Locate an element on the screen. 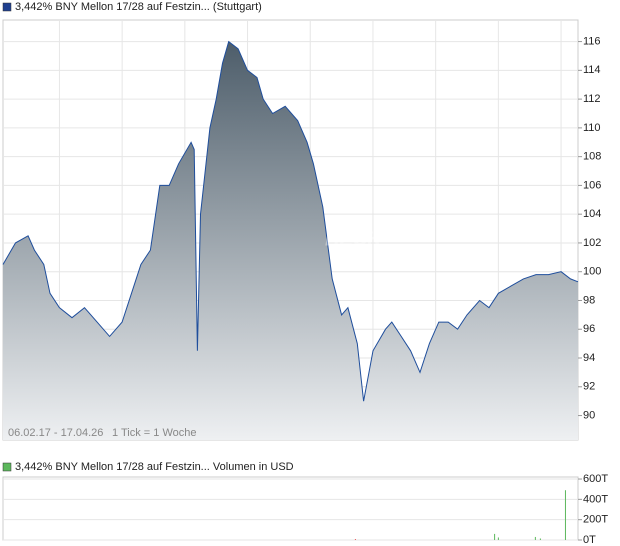 The height and width of the screenshot is (546, 620). y-tick-label: 200T is located at coordinates (595, 520).